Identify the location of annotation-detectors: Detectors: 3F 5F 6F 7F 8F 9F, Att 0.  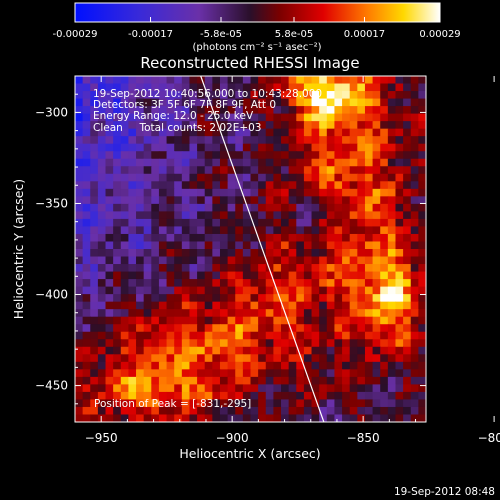
(184, 105).